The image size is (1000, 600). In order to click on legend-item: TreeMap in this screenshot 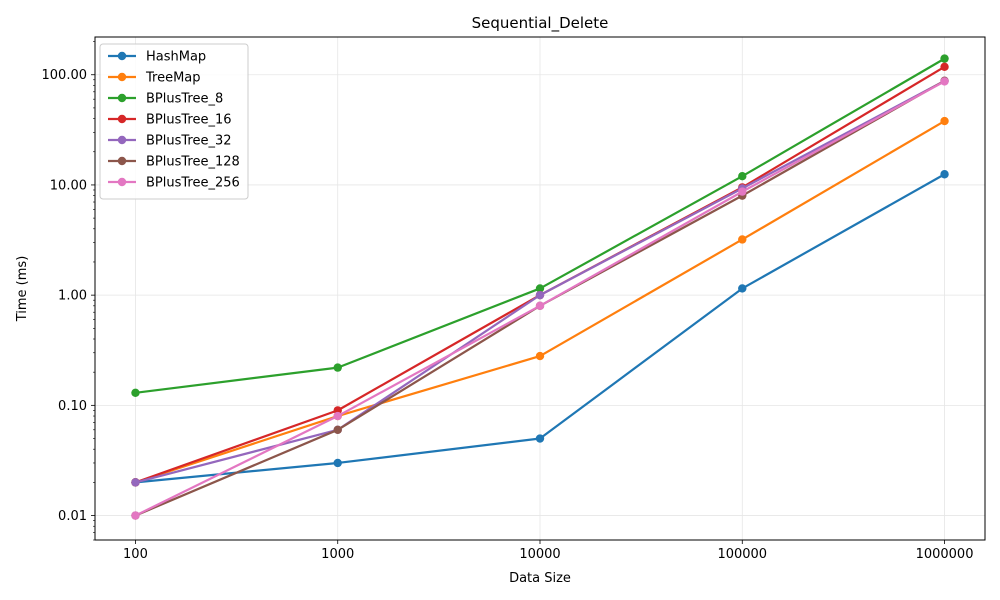, I will do `click(154, 78)`.